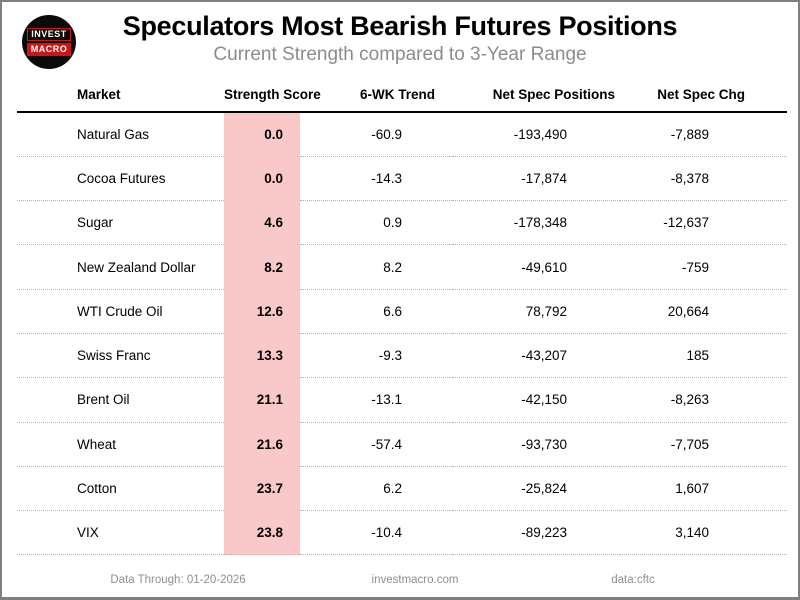 The height and width of the screenshot is (600, 800). What do you see at coordinates (703, 444) in the screenshot?
I see `cell-net-spec-chg: -7,705` at bounding box center [703, 444].